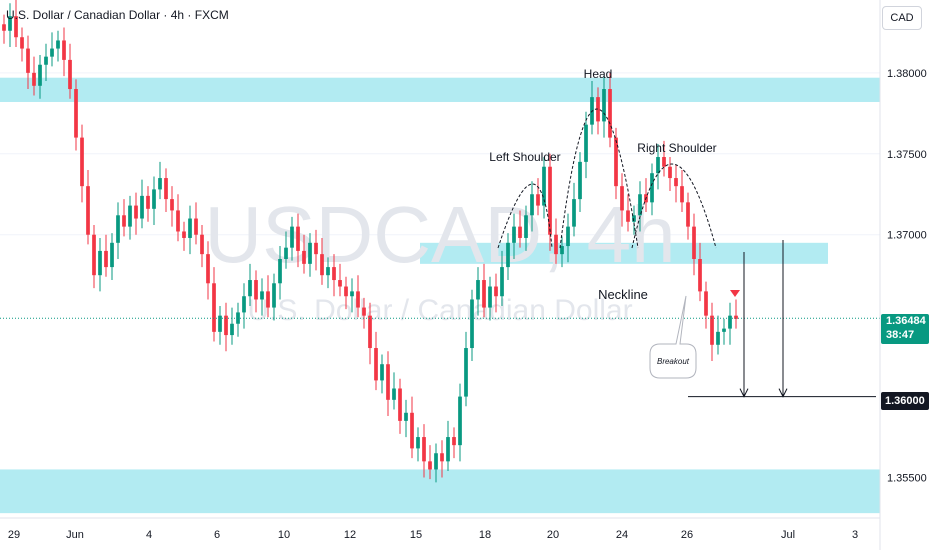 The image size is (932, 550). I want to click on time-tick-label: 10, so click(284, 535).